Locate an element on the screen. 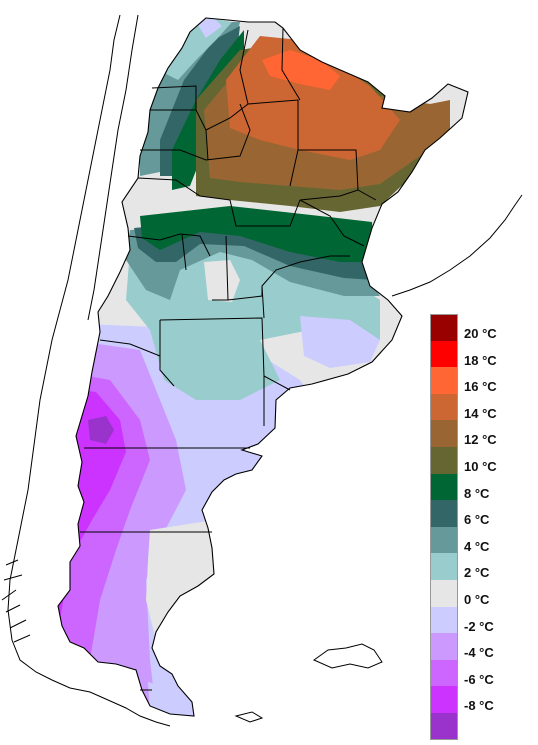 The height and width of the screenshot is (745, 538). legend-entry: 0 °C is located at coordinates (480, 593).